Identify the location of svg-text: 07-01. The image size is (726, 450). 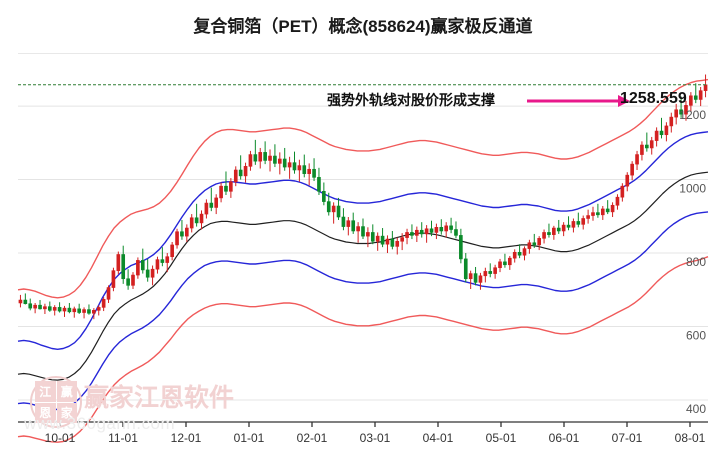
(627, 438).